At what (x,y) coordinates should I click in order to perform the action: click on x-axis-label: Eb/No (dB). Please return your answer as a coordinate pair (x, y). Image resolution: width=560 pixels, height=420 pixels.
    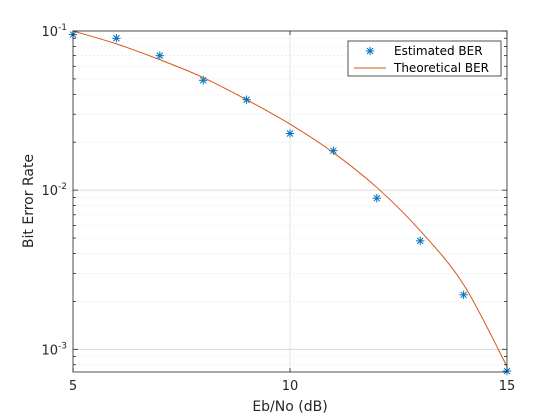
    Looking at the image, I should click on (289, 407).